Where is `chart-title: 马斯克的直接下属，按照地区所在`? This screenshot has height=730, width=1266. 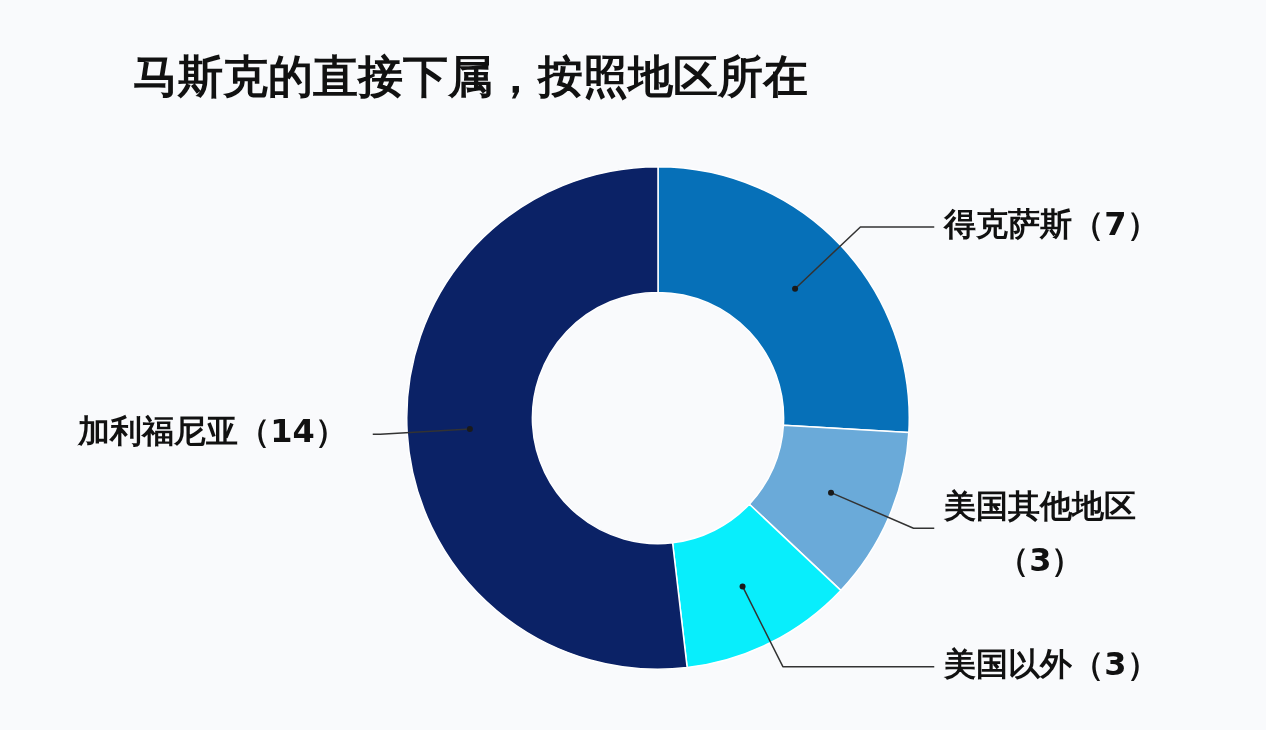
chart-title: 马斯克的直接下属，按照地区所在 is located at coordinates (470, 76).